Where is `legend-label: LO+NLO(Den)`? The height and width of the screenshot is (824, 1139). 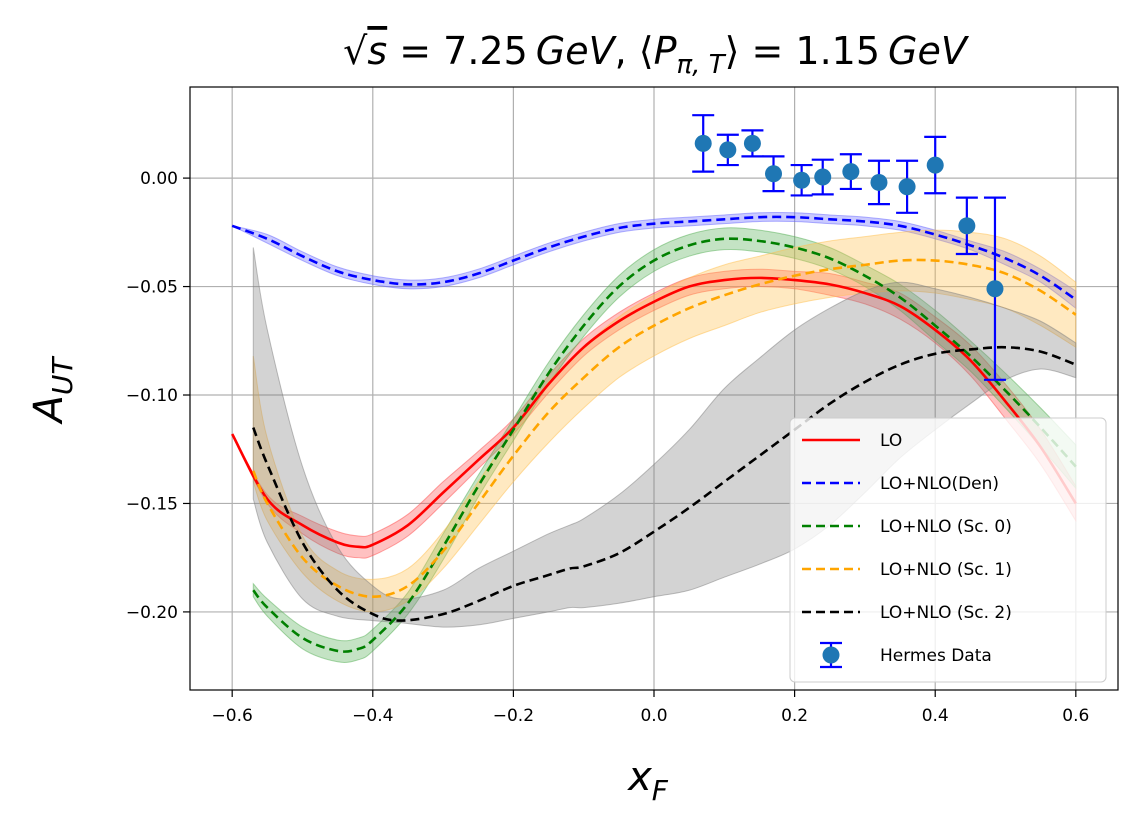
legend-label: LO+NLO(Den) is located at coordinates (939, 484).